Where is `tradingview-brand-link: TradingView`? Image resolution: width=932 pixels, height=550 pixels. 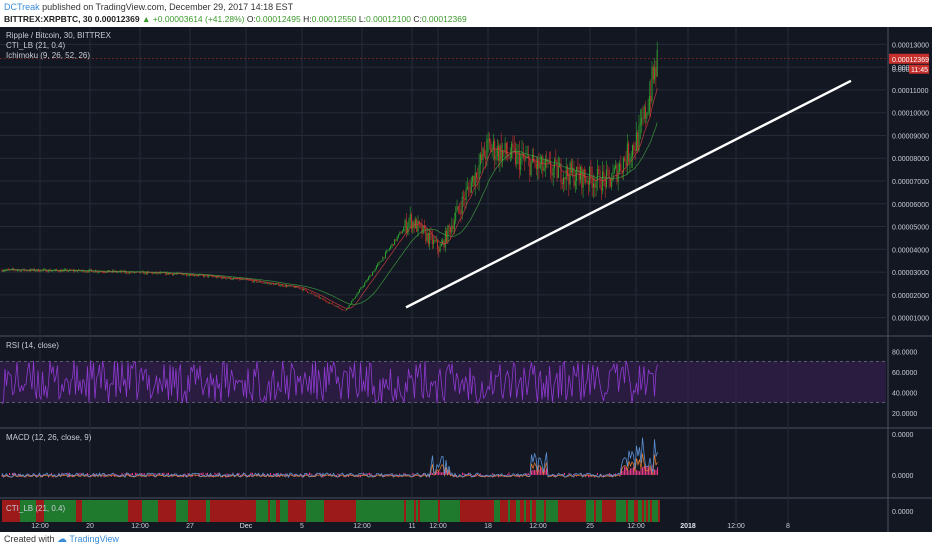
tradingview-brand-link: TradingView is located at coordinates (94, 539).